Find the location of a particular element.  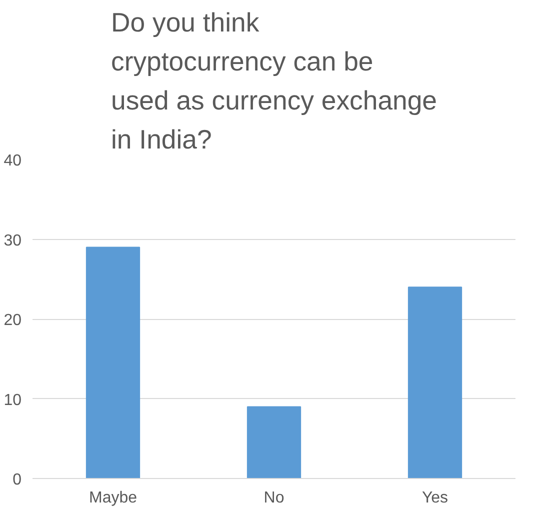

x-tick-label: Yes is located at coordinates (435, 498).